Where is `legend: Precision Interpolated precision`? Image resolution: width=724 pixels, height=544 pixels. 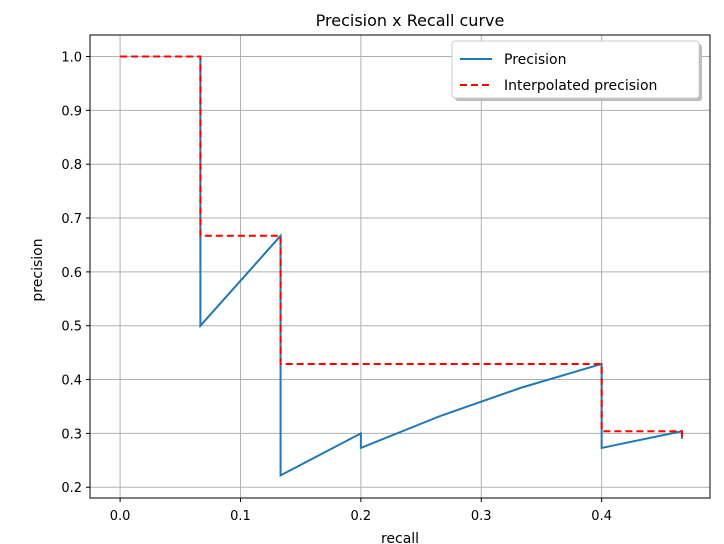 legend: Precision Interpolated precision is located at coordinates (576, 70).